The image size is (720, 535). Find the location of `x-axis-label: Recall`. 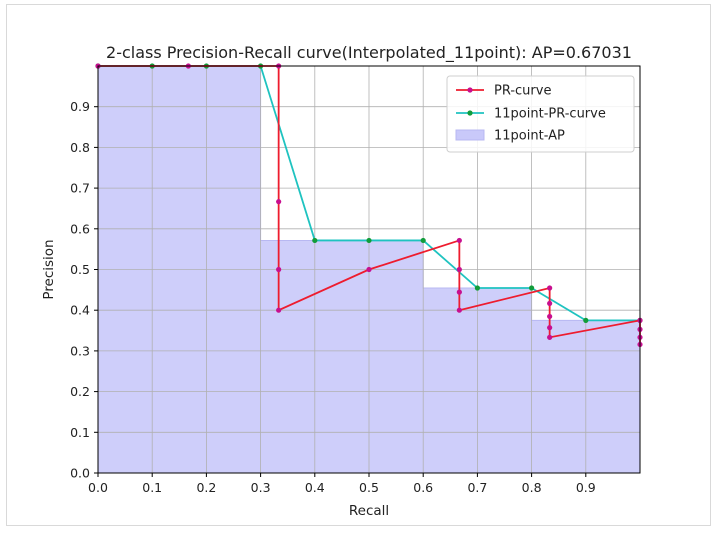

x-axis-label: Recall is located at coordinates (369, 511).